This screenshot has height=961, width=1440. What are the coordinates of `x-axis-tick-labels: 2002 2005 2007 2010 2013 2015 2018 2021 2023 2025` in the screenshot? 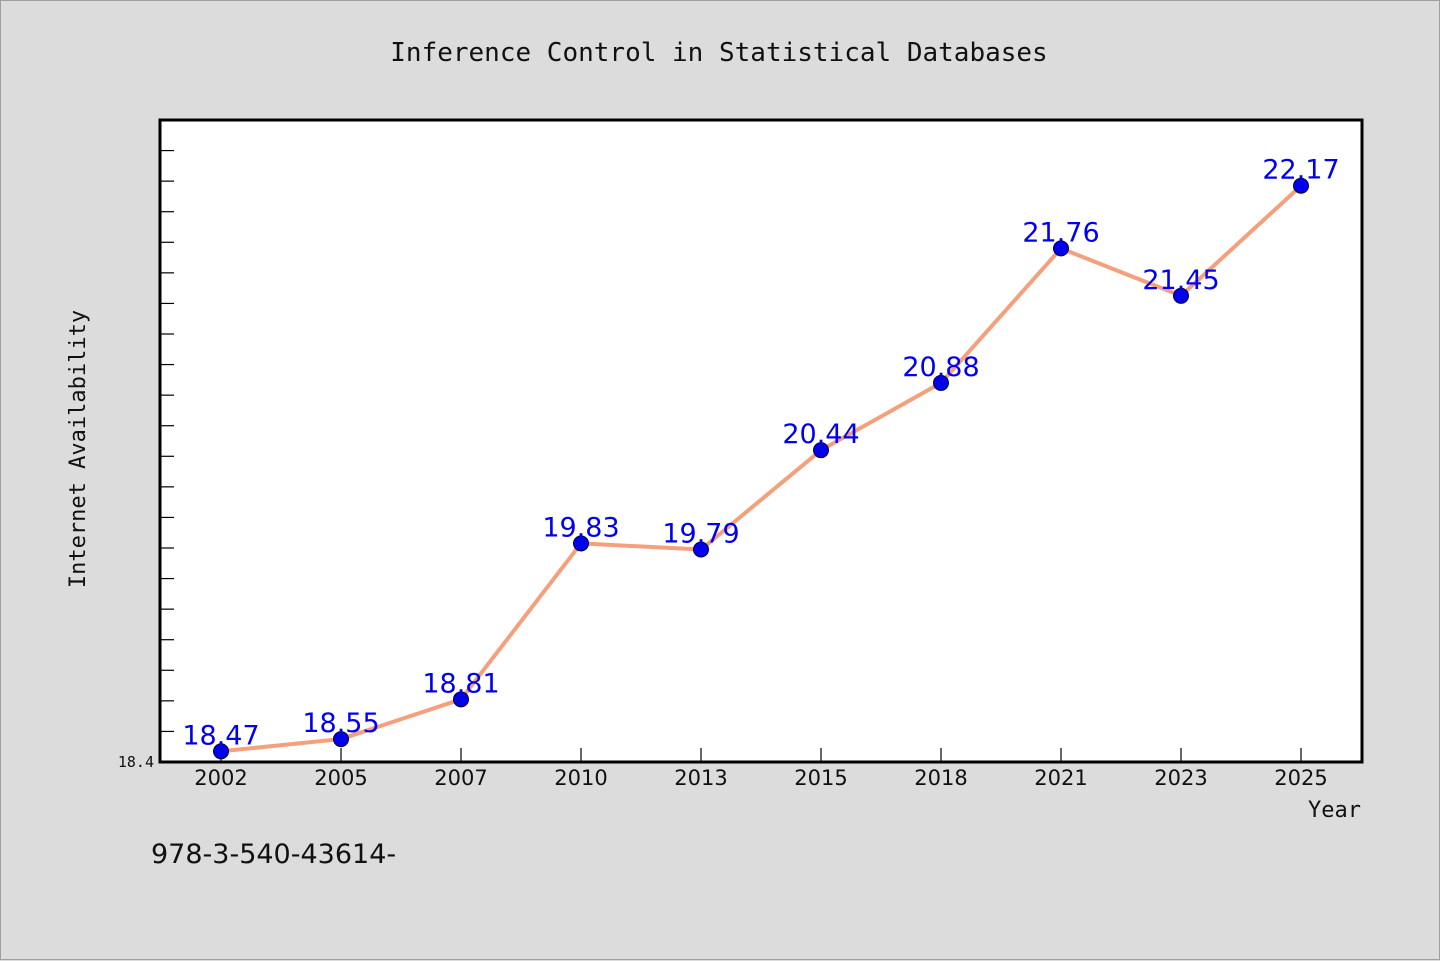 It's located at (760, 778).